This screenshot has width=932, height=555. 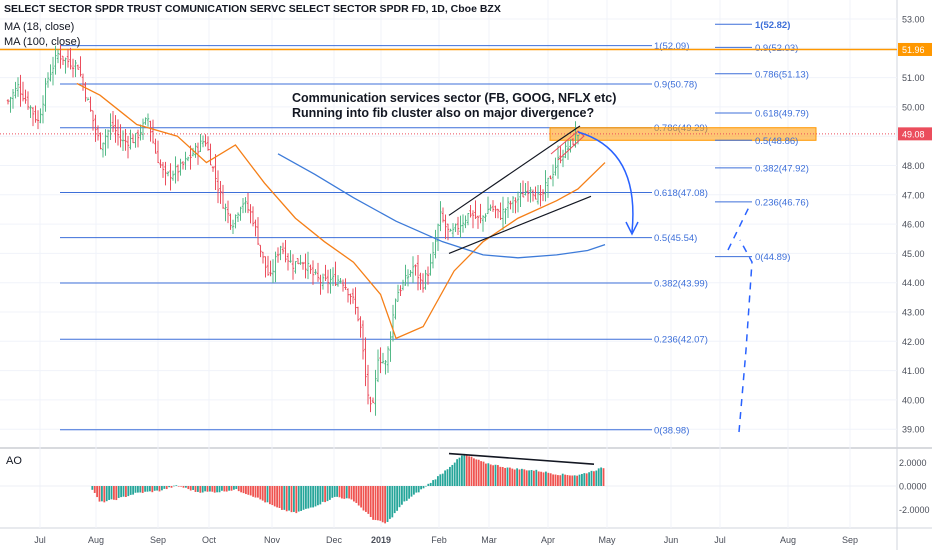 I want to click on ao-tick-label: -2.0000, so click(x=914, y=510).